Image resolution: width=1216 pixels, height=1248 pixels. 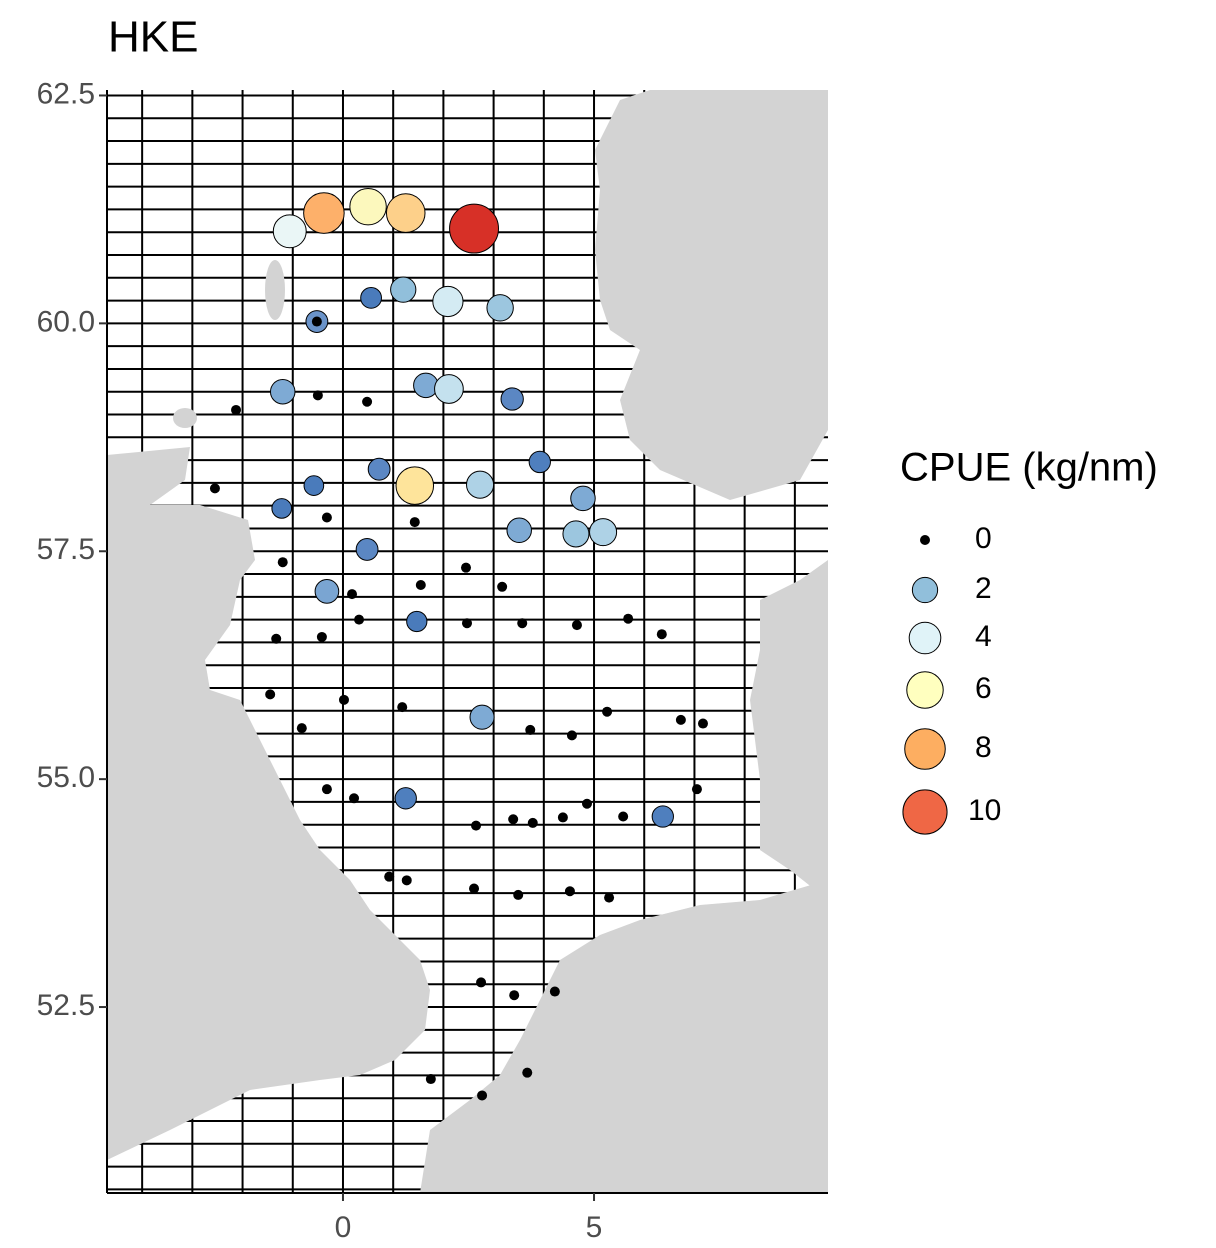 I want to click on y-tick-label: 52.5, so click(x=66, y=1005).